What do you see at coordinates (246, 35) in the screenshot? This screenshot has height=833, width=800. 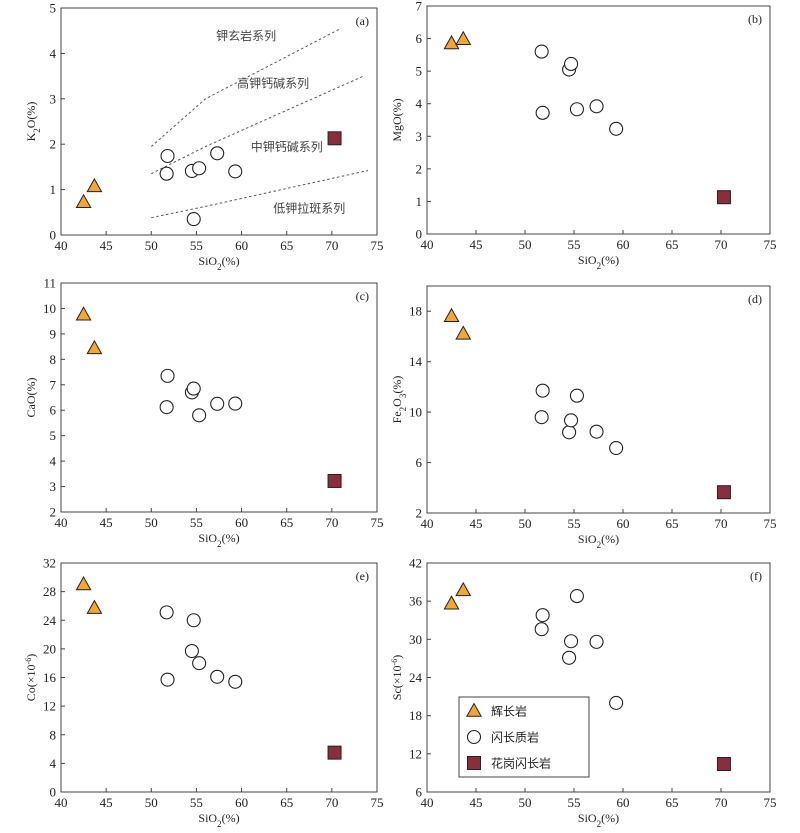 I see `zone-label: 钾玄岩系列` at bounding box center [246, 35].